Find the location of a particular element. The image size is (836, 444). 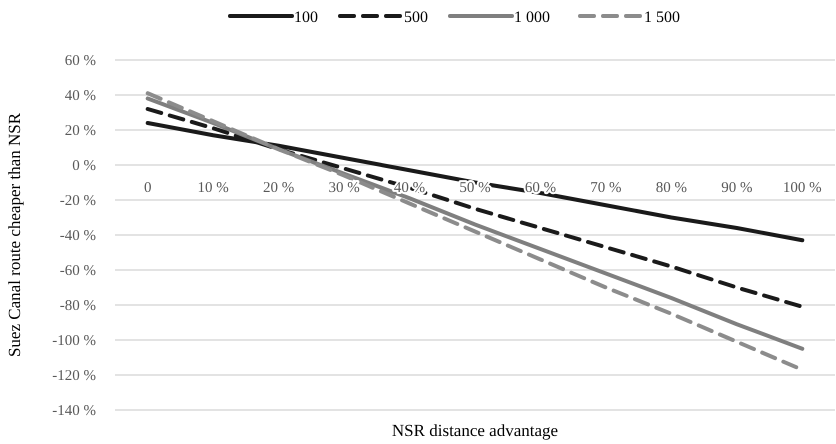

y-tick-label: 40 % is located at coordinates (80, 96).